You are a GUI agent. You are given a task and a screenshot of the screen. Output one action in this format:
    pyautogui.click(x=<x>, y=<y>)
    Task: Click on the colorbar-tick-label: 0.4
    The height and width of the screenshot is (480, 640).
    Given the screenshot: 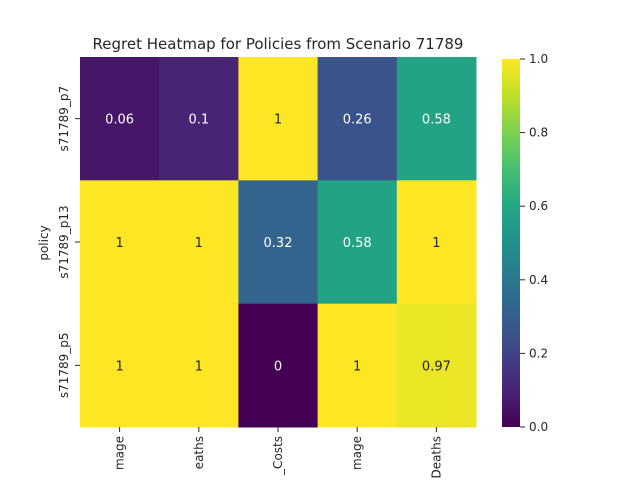 What is the action you would take?
    pyautogui.click(x=538, y=280)
    